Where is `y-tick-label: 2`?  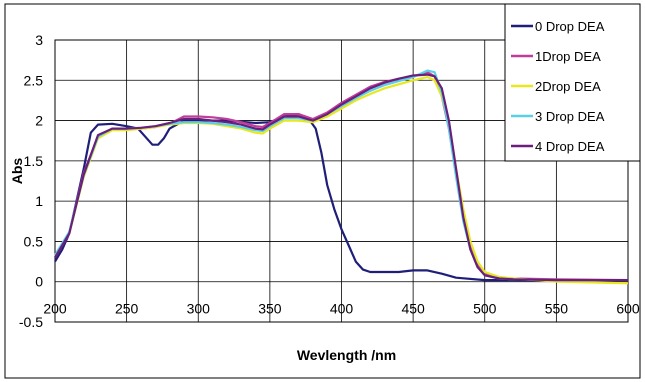 y-tick-label: 2 is located at coordinates (39, 121).